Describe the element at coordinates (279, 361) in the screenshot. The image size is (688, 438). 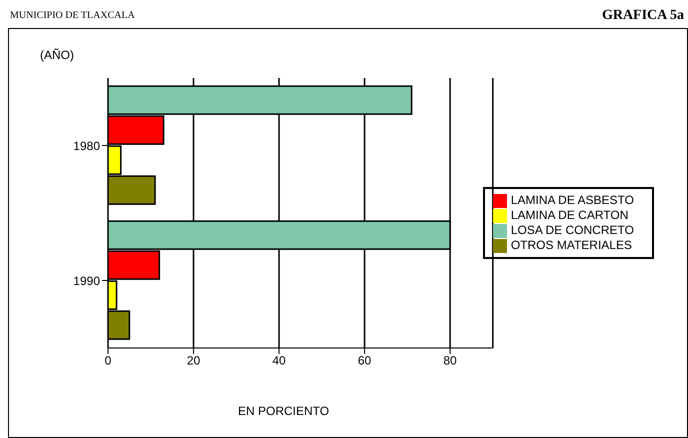
I see `x-tick-label: 40` at that location.